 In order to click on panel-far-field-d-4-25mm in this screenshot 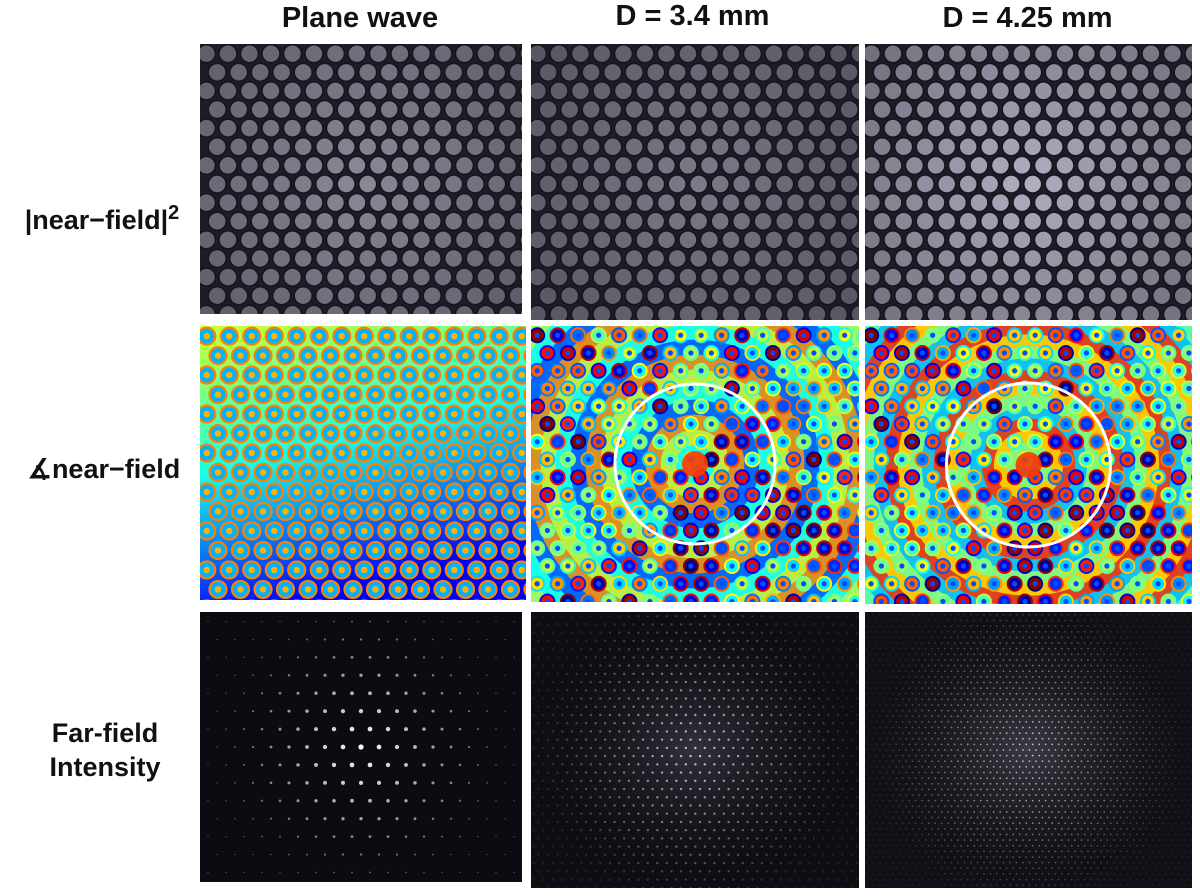, I will do `click(1028, 750)`.